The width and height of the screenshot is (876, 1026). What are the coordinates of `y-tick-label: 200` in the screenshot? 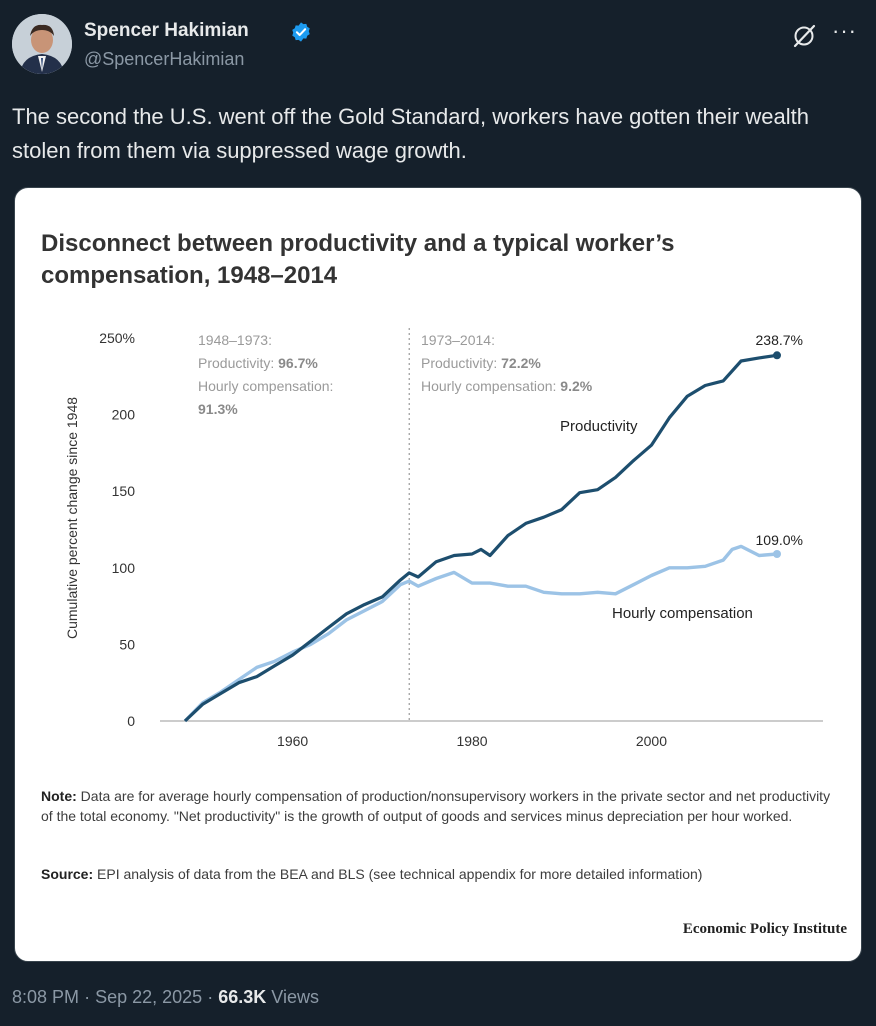 It's located at (124, 415).